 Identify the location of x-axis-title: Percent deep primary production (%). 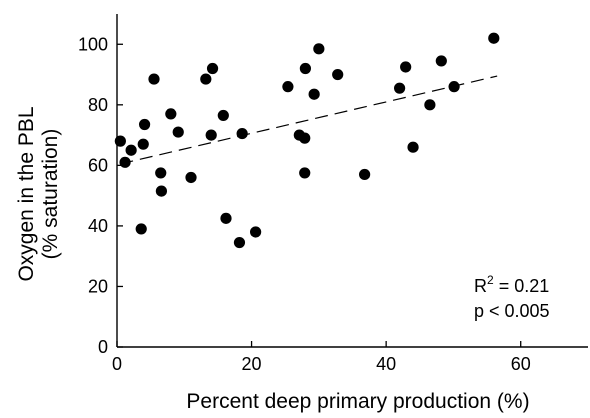
(357, 401).